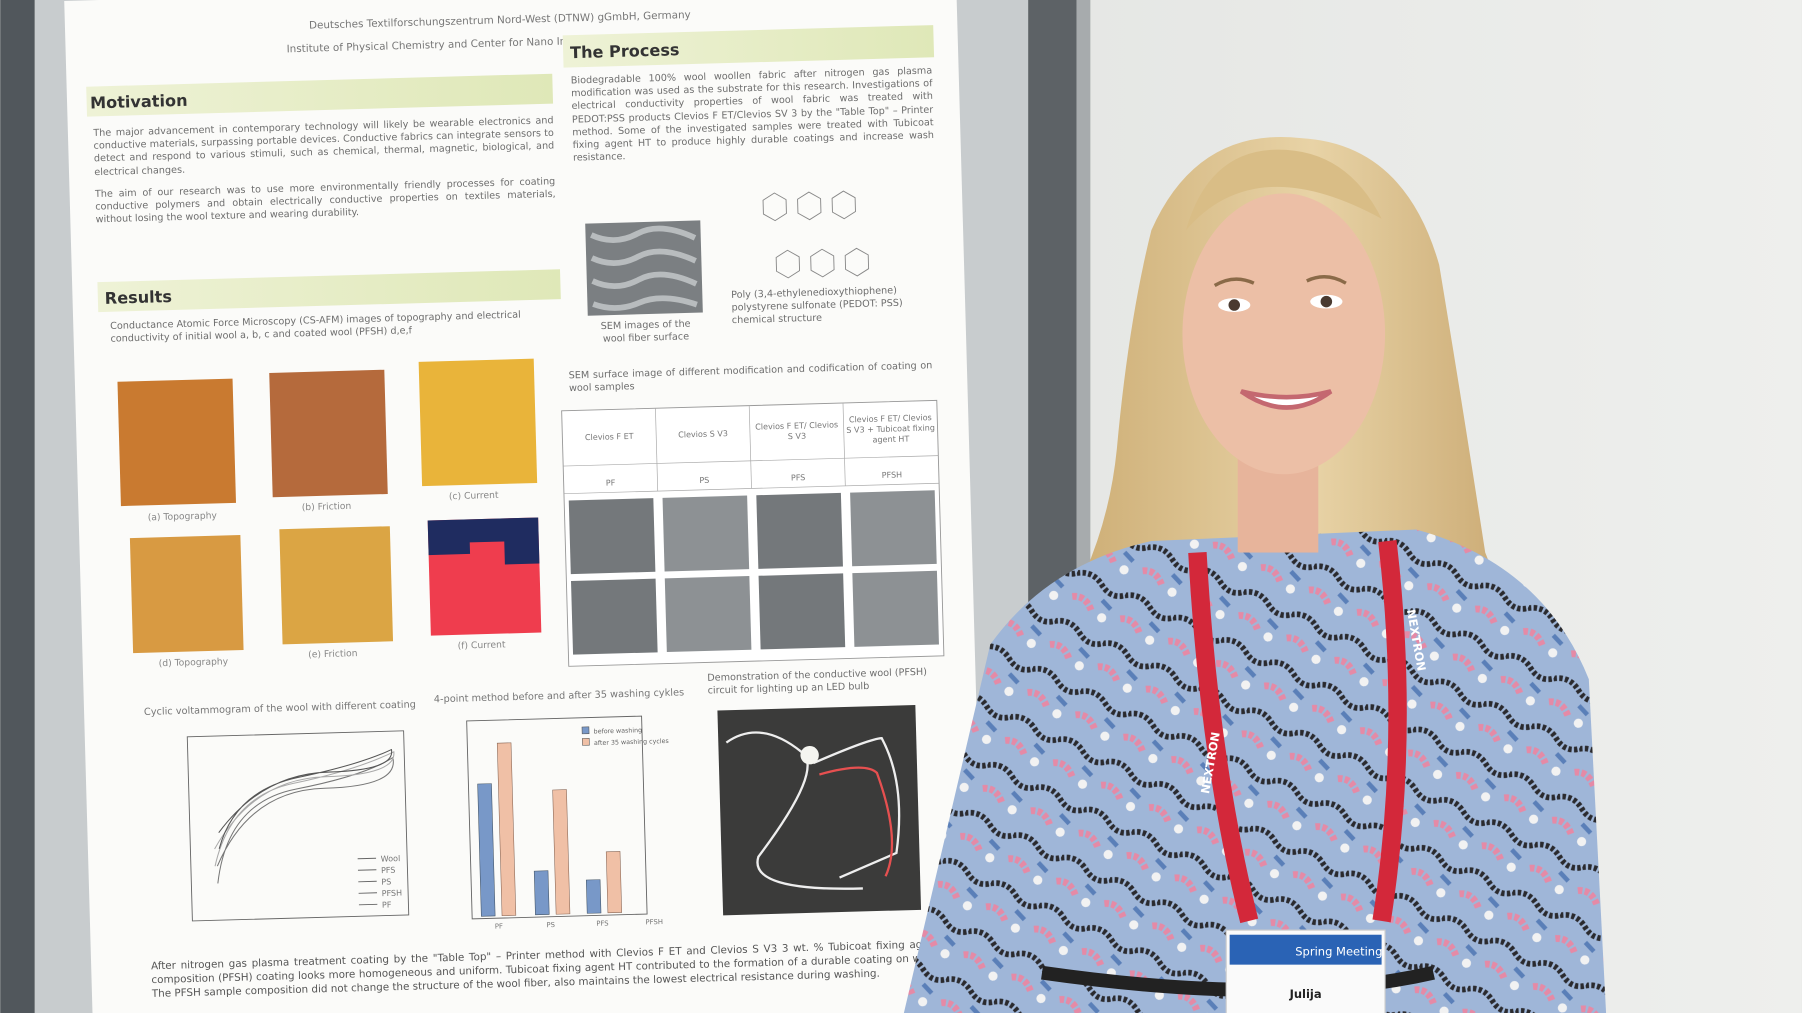 The height and width of the screenshot is (1013, 1802). Describe the element at coordinates (1305, 994) in the screenshot. I see `badge-name: Julija` at that location.